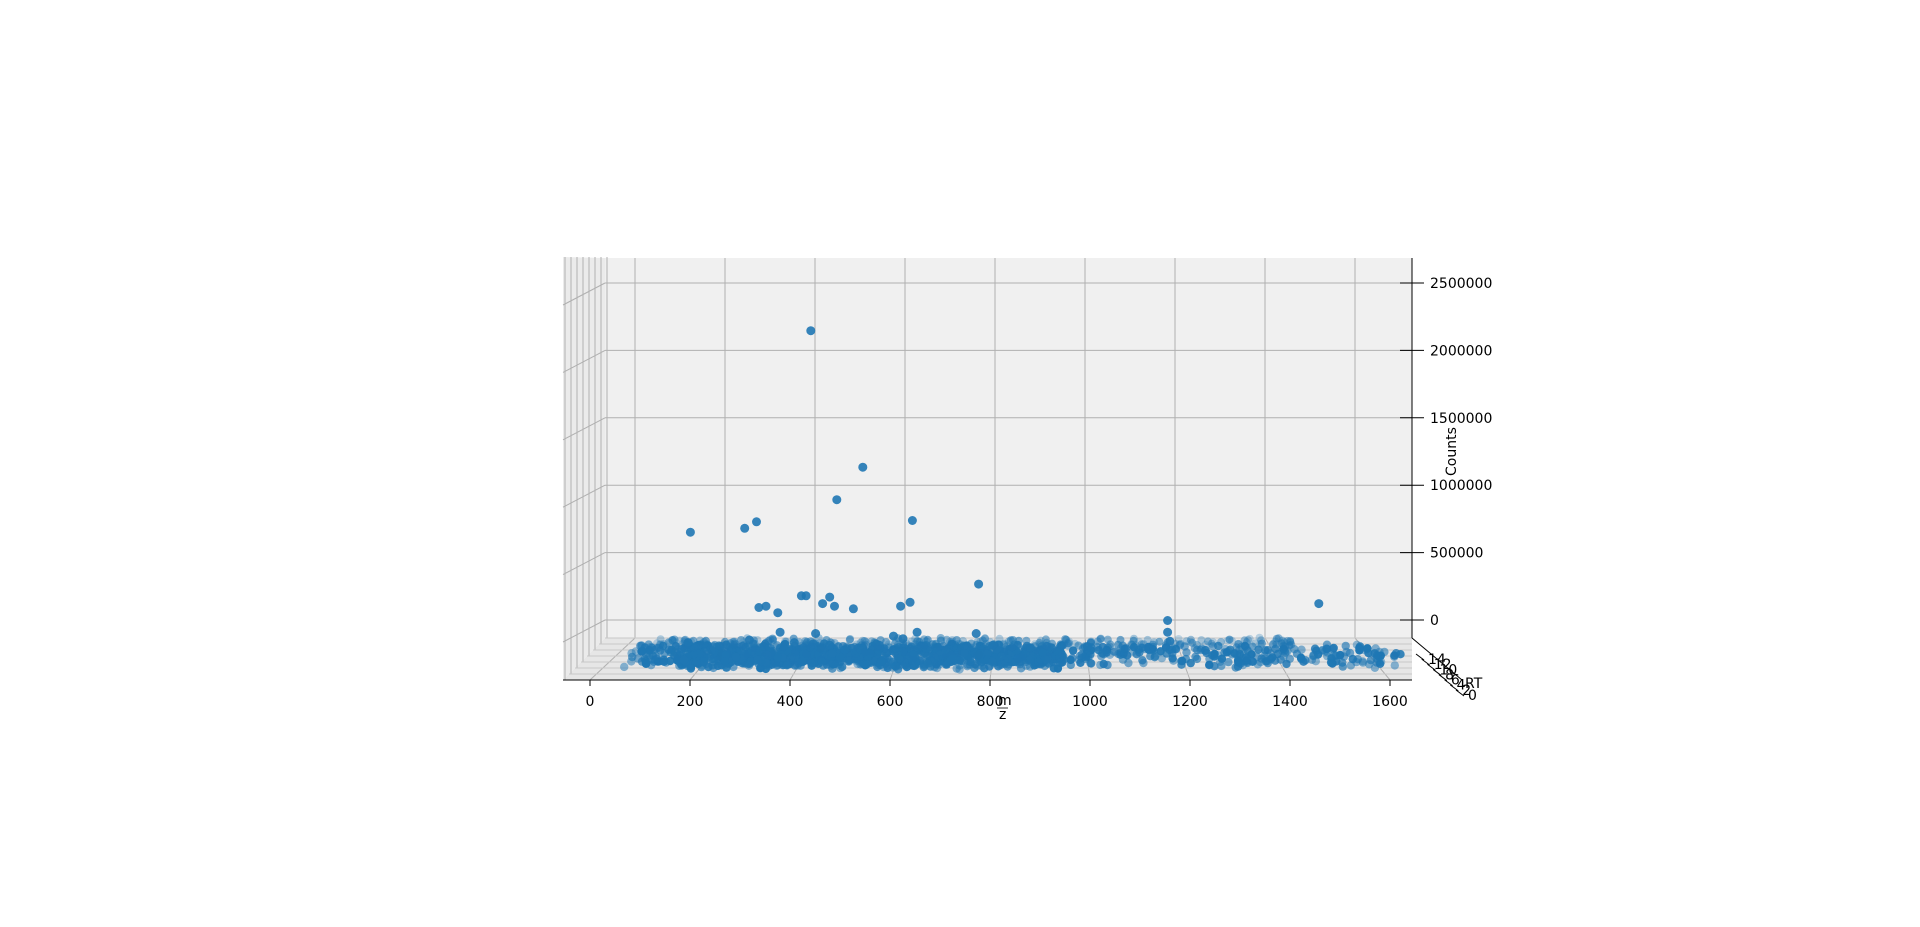  Describe the element at coordinates (1437, 660) in the screenshot. I see `y-tick-label: 14` at that location.